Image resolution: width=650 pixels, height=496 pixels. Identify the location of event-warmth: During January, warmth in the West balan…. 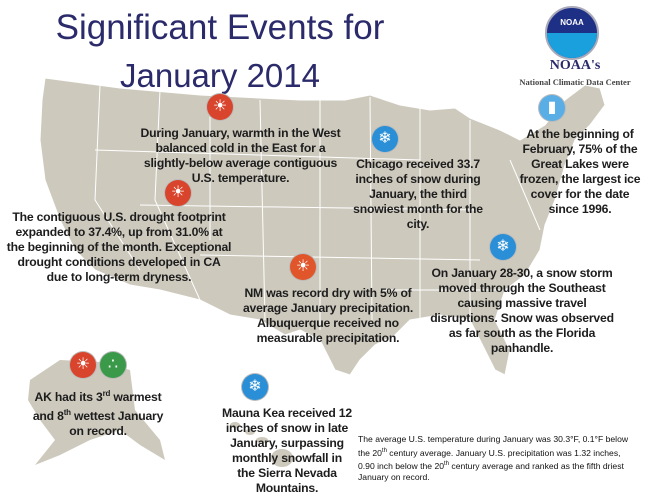
(240, 155).